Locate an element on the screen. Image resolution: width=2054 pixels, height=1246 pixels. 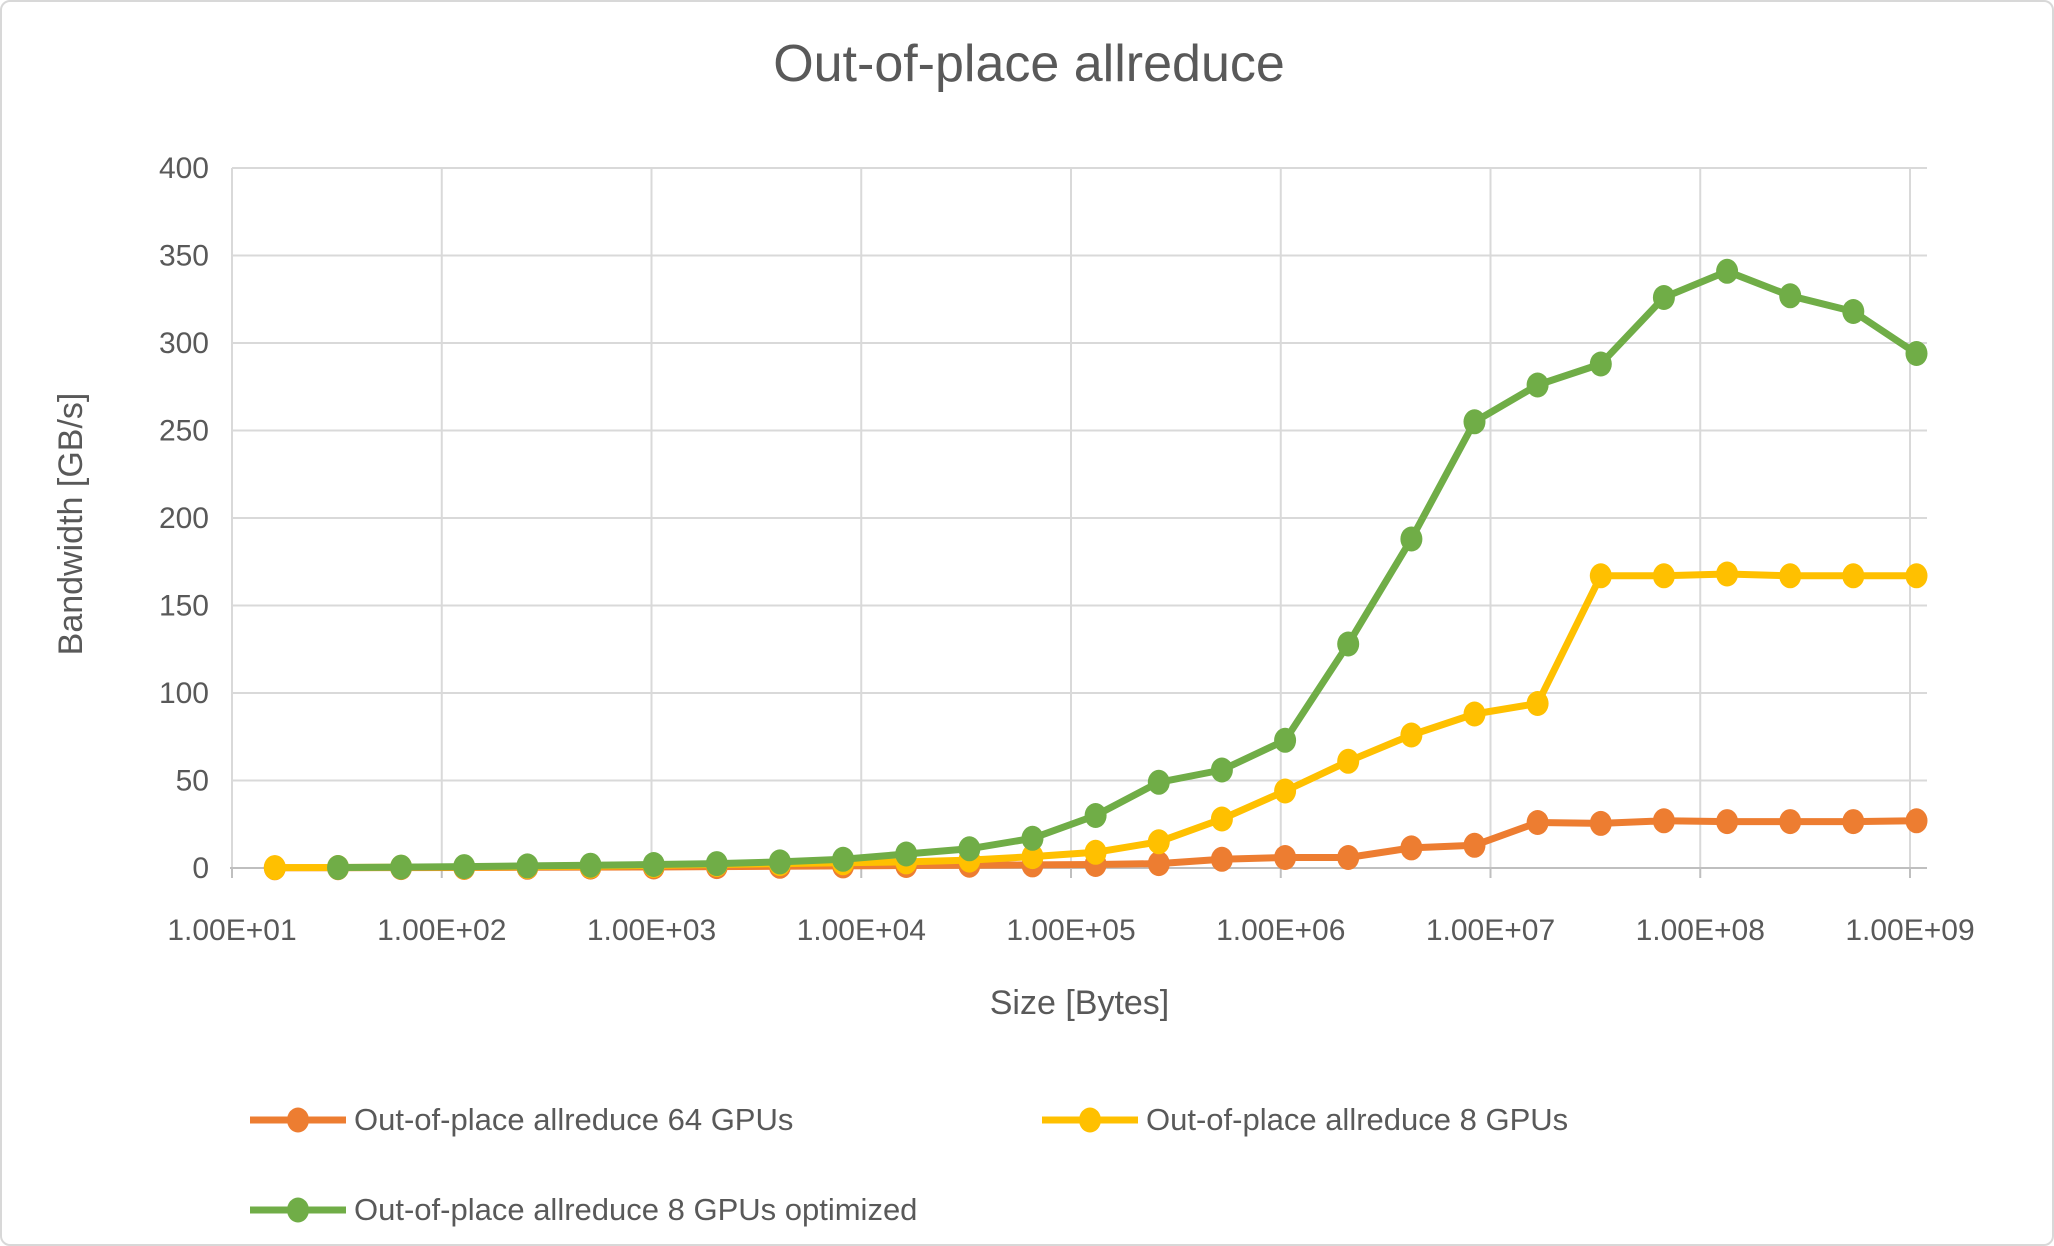
x-tick-label: 1.00E+07 is located at coordinates (1490, 930).